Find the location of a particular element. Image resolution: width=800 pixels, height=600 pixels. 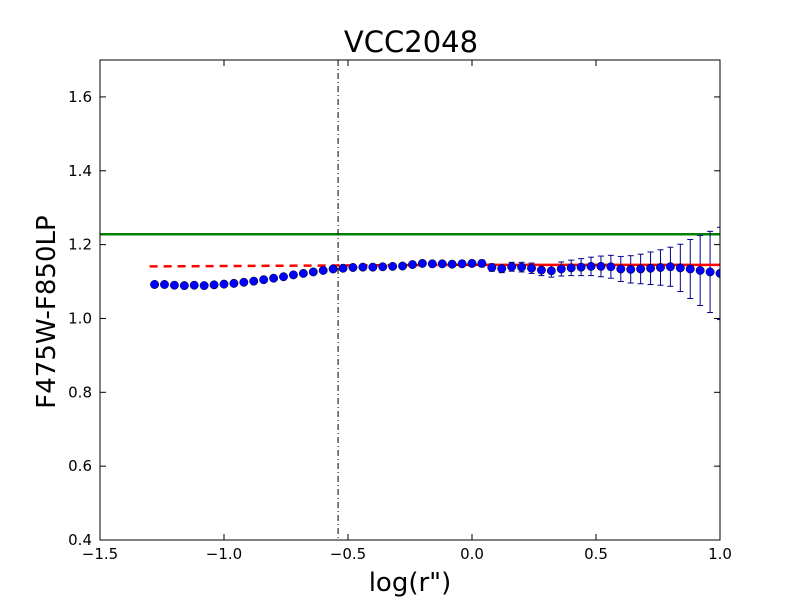

chart-title: VCC2048 is located at coordinates (411, 42).